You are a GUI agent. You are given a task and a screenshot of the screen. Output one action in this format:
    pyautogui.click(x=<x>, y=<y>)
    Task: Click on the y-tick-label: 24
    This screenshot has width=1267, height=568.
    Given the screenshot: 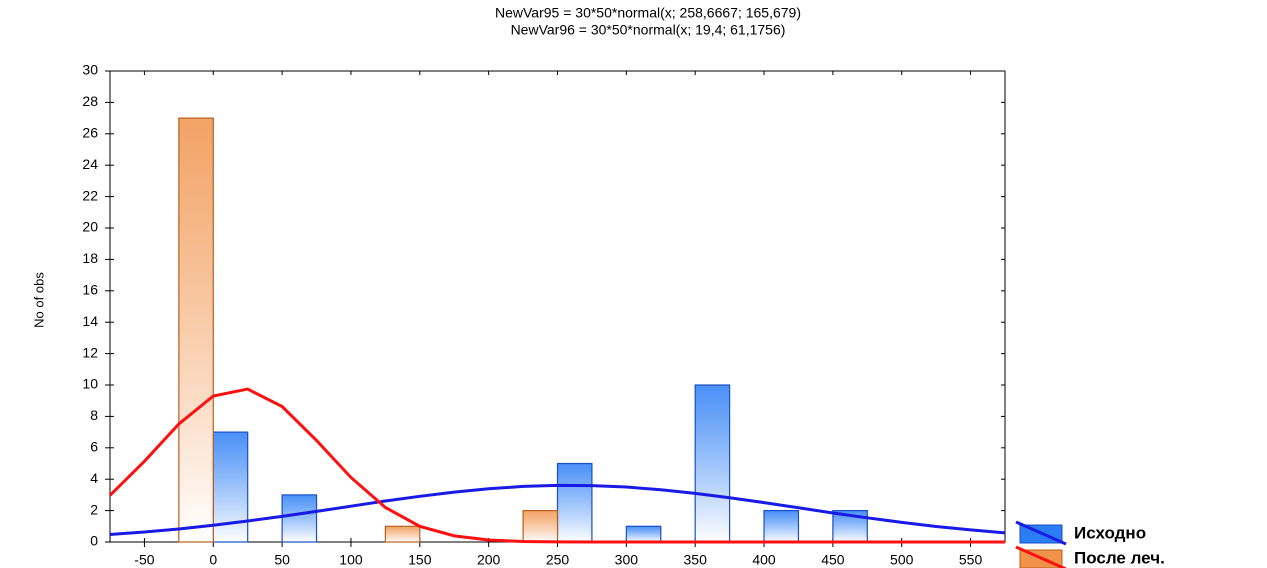 What is the action you would take?
    pyautogui.click(x=90, y=164)
    